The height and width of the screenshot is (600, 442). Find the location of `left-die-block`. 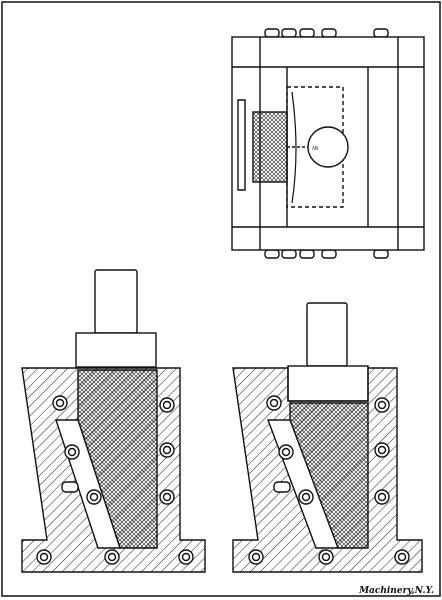

left-die-block is located at coordinates (117, 459).